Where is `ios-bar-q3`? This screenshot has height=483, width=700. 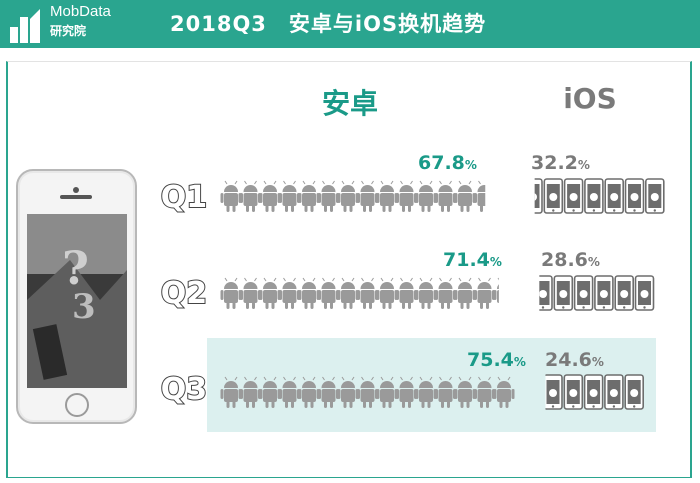
ios-bar-q3 is located at coordinates (595, 392).